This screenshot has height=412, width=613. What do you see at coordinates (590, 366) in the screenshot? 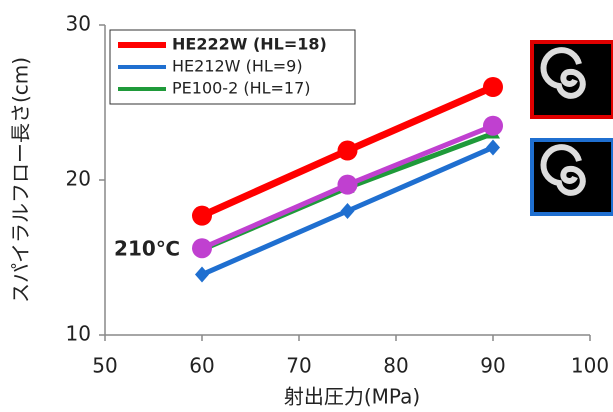
I see `x-tick-label: 100` at bounding box center [590, 366].